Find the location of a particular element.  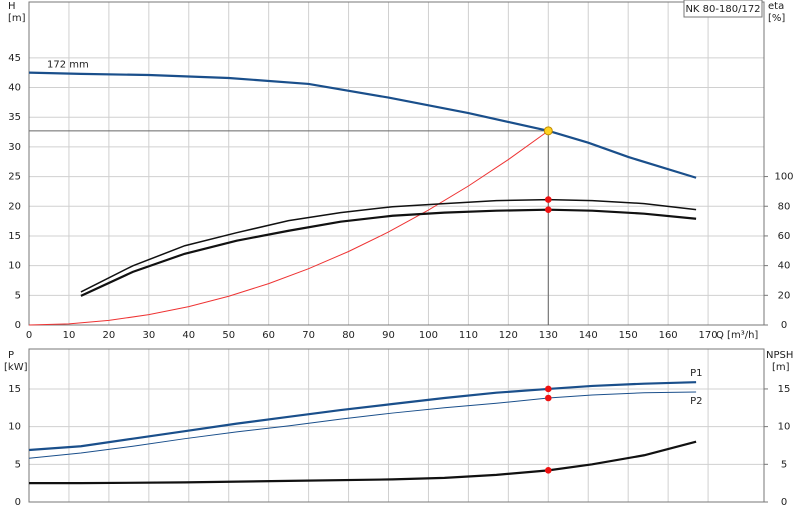

x-tick-label: 150 is located at coordinates (628, 335).